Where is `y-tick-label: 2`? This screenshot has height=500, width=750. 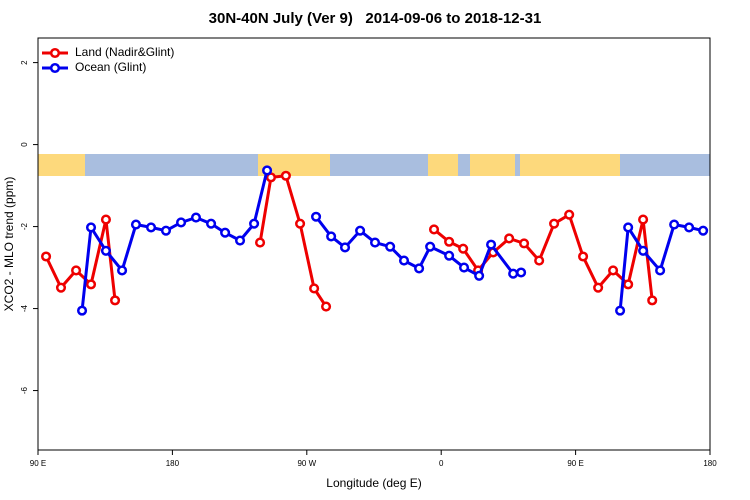
y-tick-label: 2 is located at coordinates (24, 62).